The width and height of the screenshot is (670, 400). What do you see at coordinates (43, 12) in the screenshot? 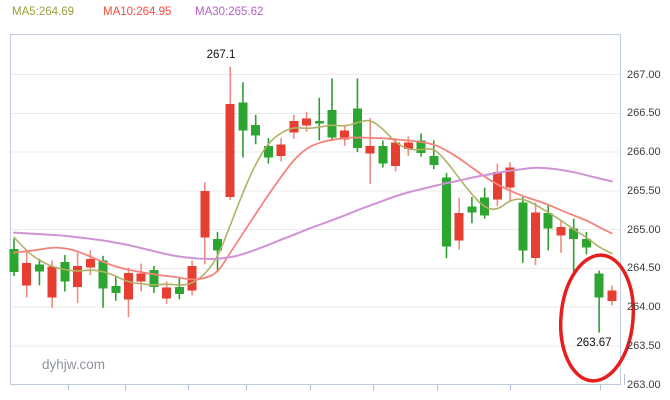
I see `legend-ma5: MA5:264.69` at bounding box center [43, 12].